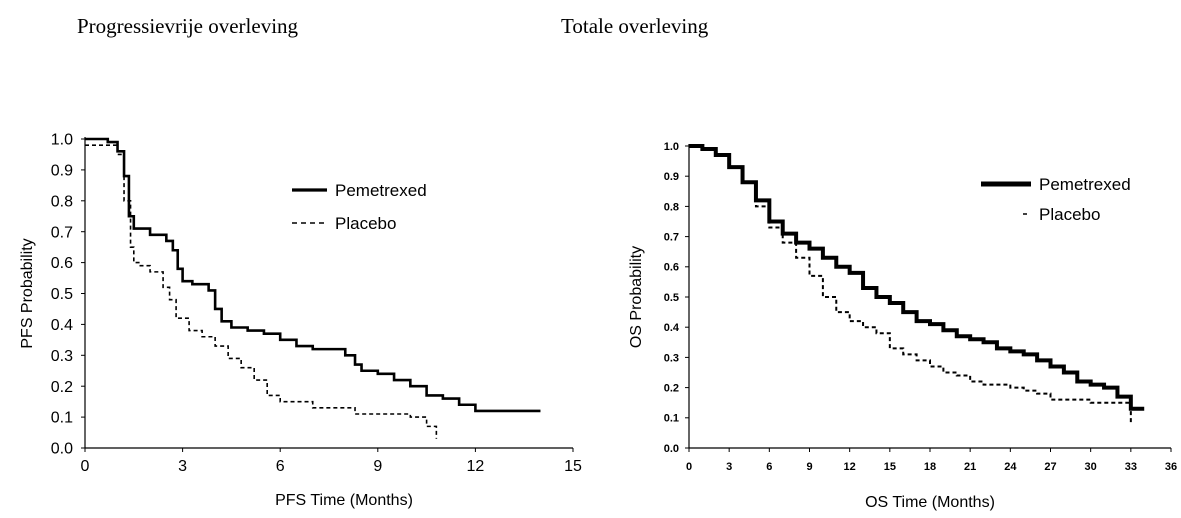 This screenshot has height=518, width=1181. I want to click on y-axis-title: OS Probability, so click(636, 297).